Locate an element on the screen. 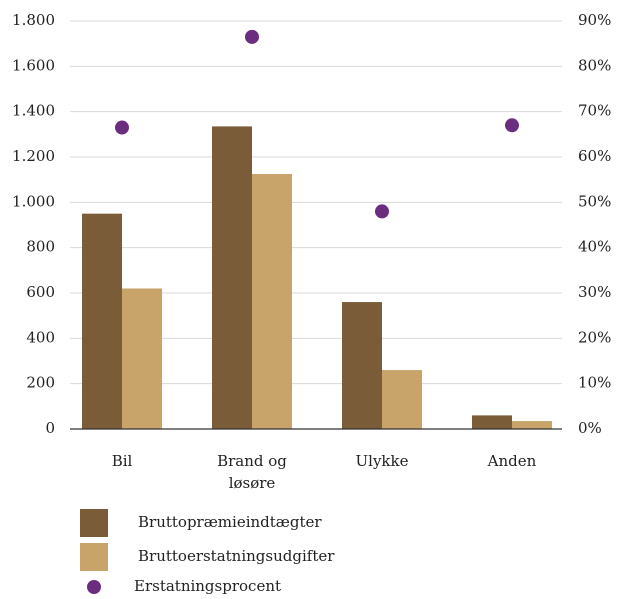 This screenshot has height=599, width=617. legend-label: Bruttoerstatningsudgifter is located at coordinates (236, 556).